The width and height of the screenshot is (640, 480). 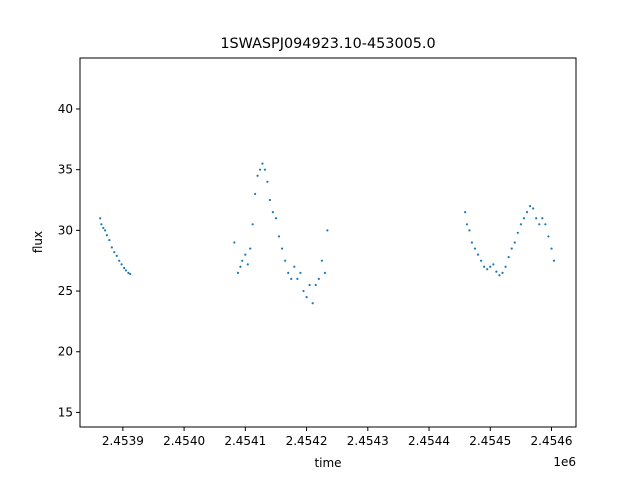 I want to click on x-tick-label: 2.4543, so click(x=368, y=441).